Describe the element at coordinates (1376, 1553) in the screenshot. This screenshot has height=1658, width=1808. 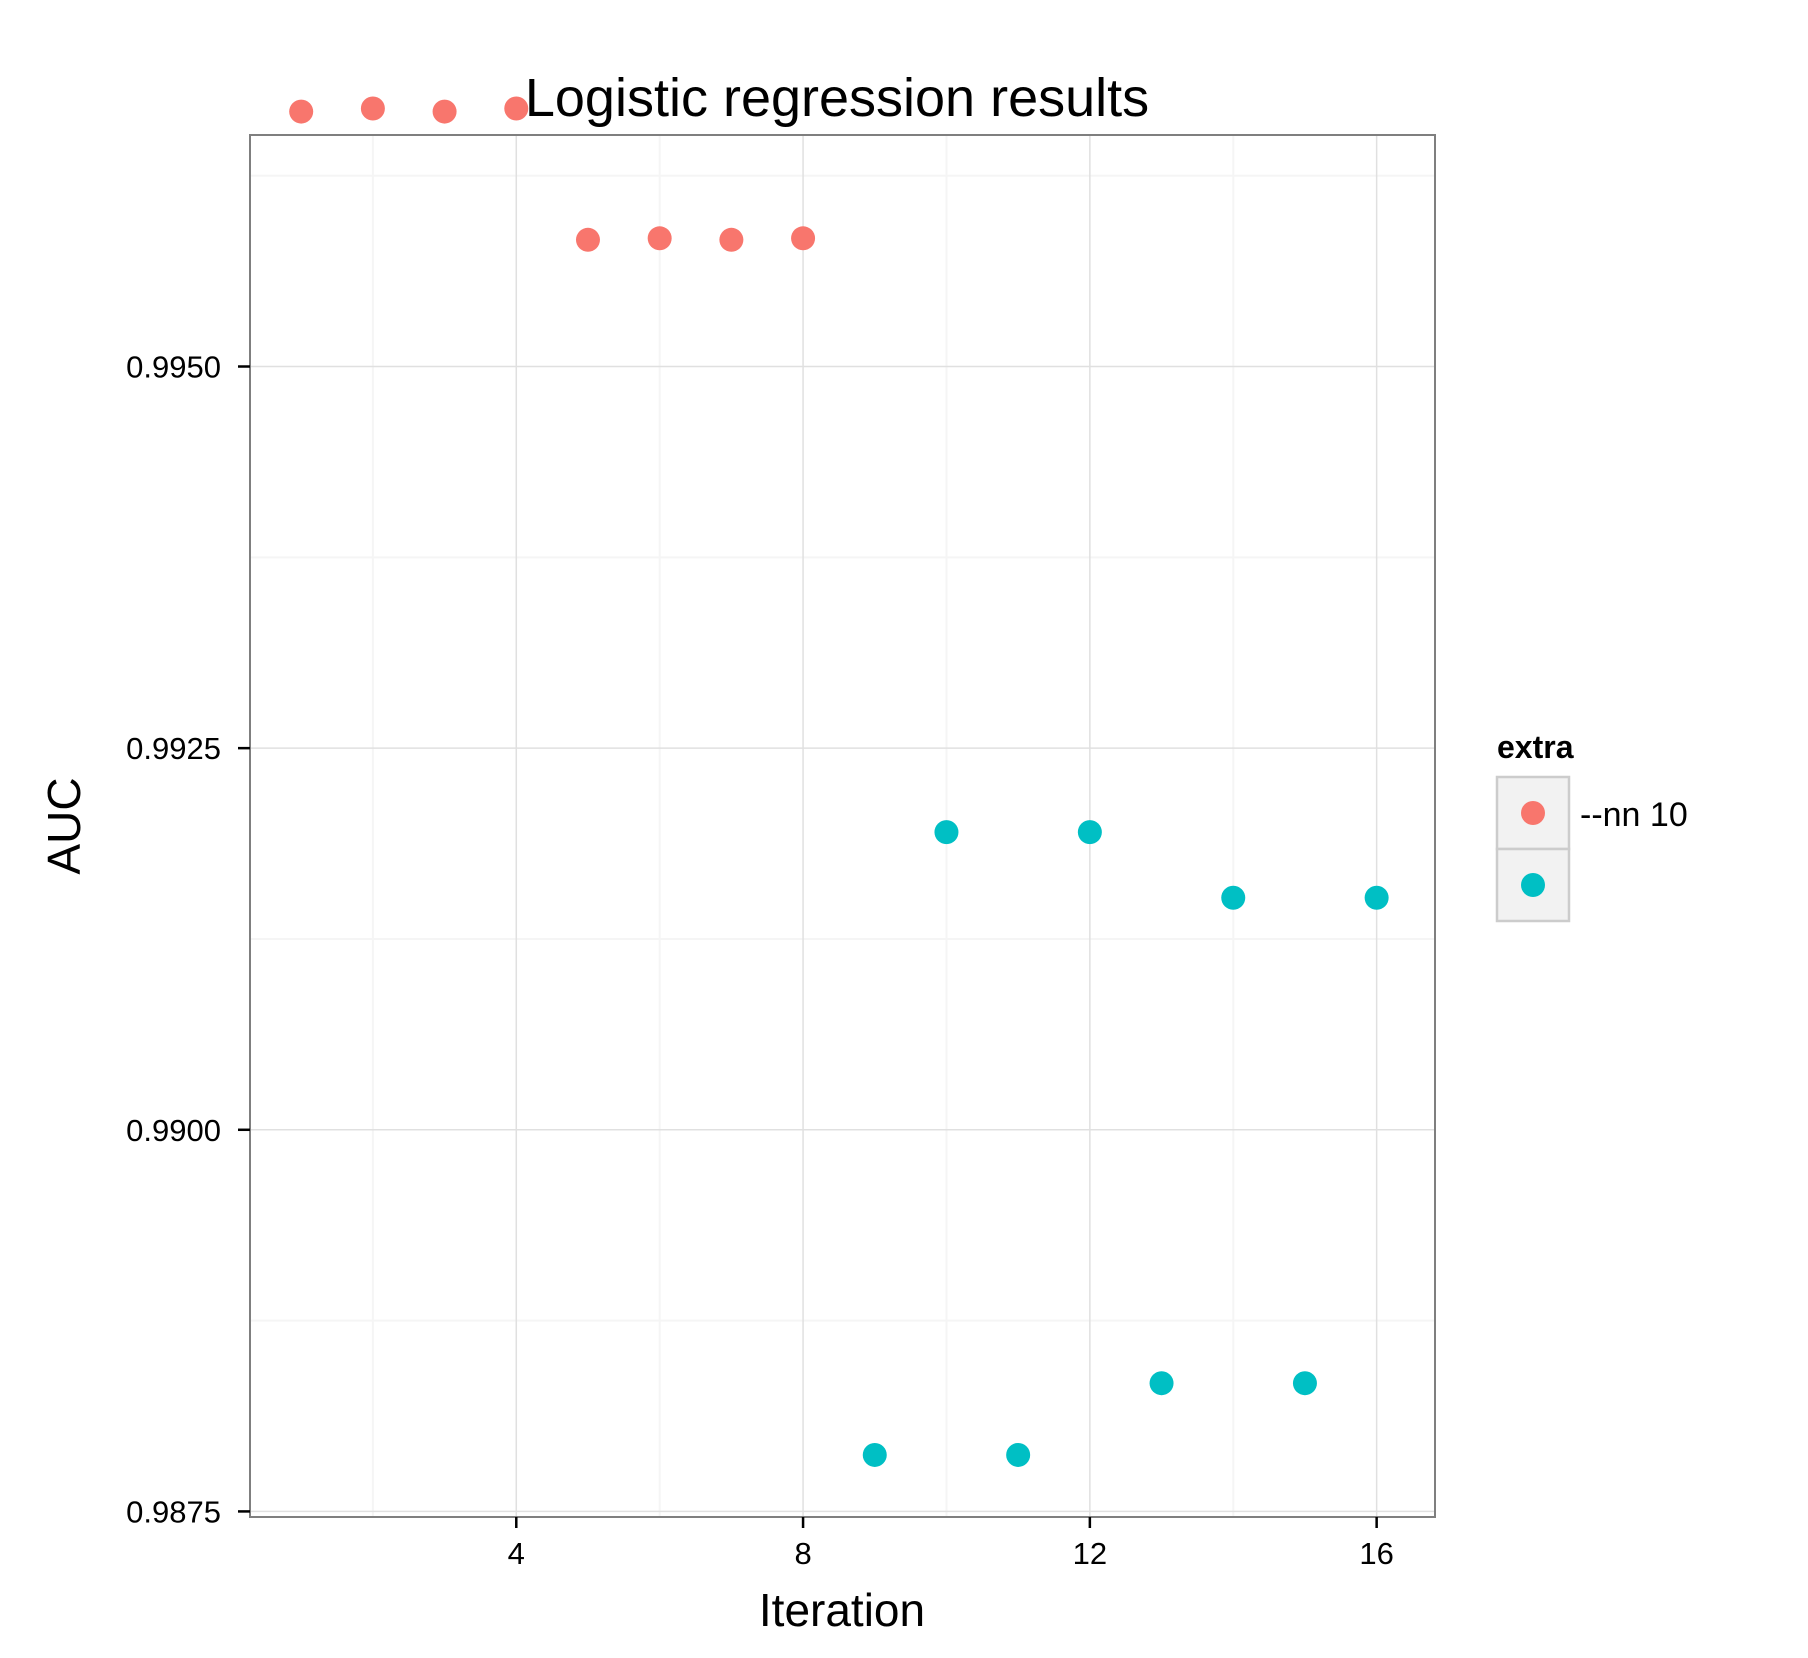
I see `x-tick-label: 16` at that location.